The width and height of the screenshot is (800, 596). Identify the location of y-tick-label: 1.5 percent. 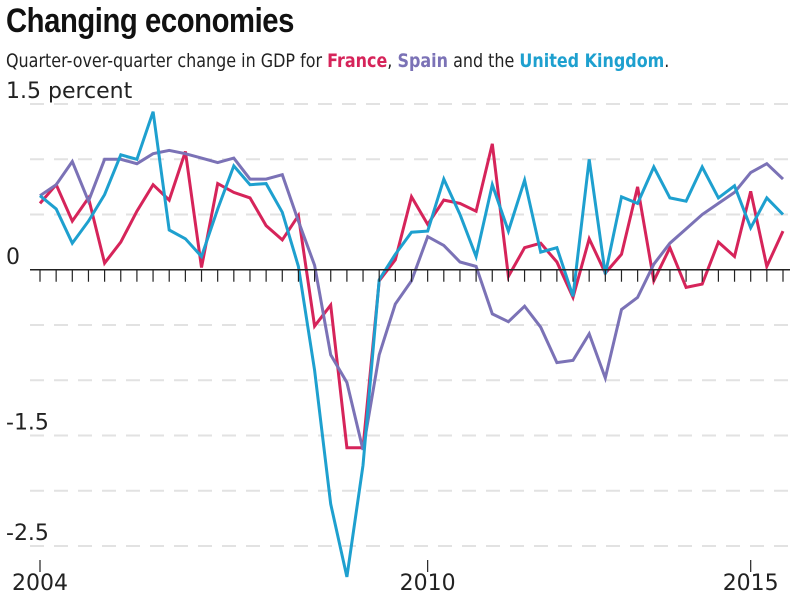
(69, 91).